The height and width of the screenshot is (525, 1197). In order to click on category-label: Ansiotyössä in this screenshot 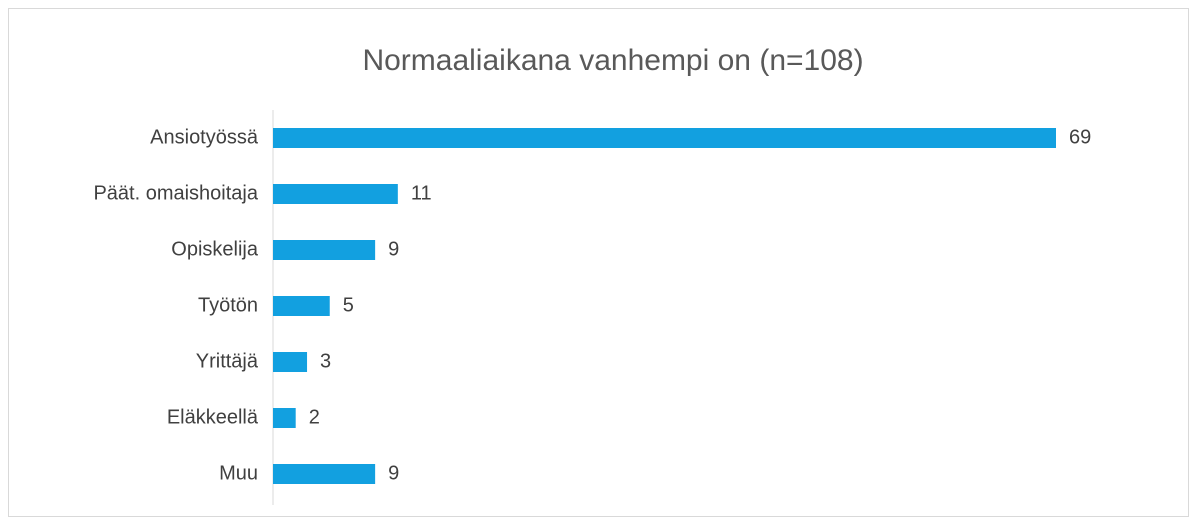, I will do `click(204, 137)`.